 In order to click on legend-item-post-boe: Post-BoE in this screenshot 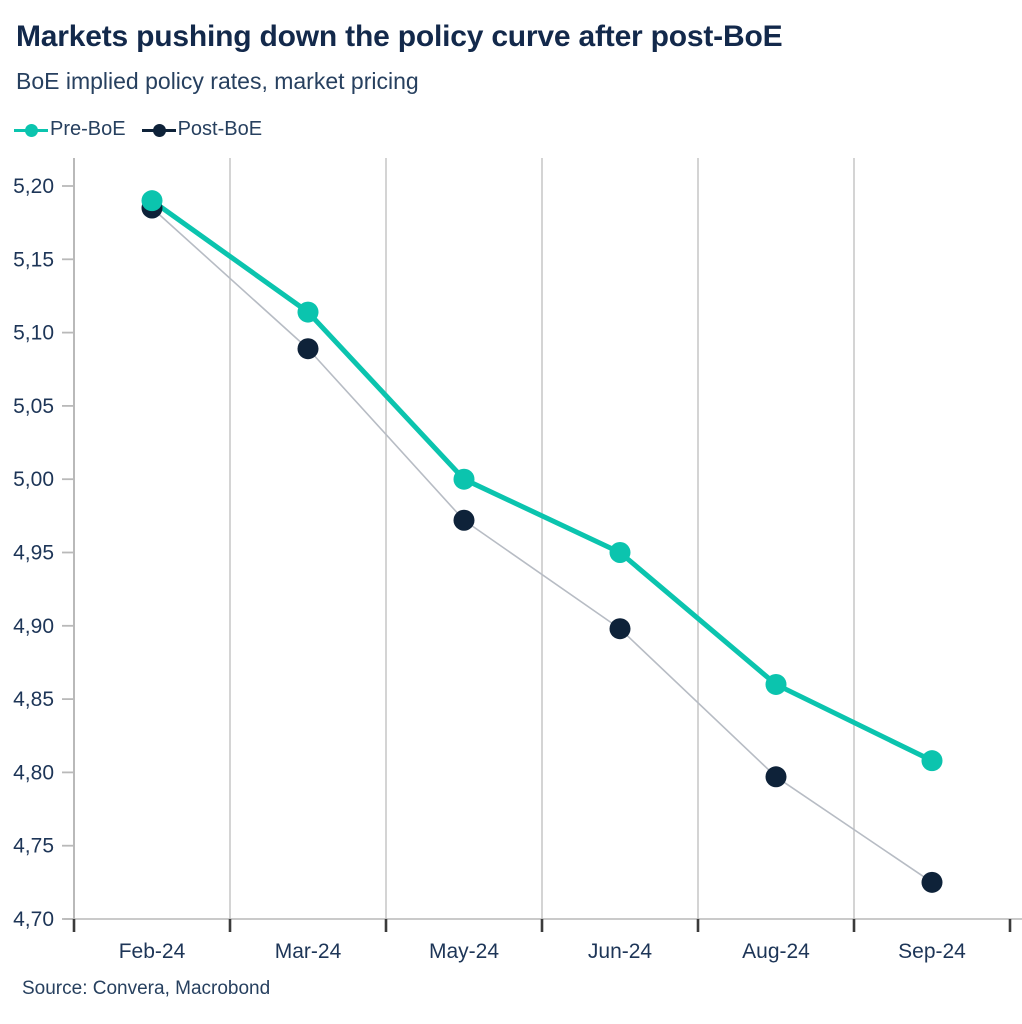, I will do `click(202, 129)`.